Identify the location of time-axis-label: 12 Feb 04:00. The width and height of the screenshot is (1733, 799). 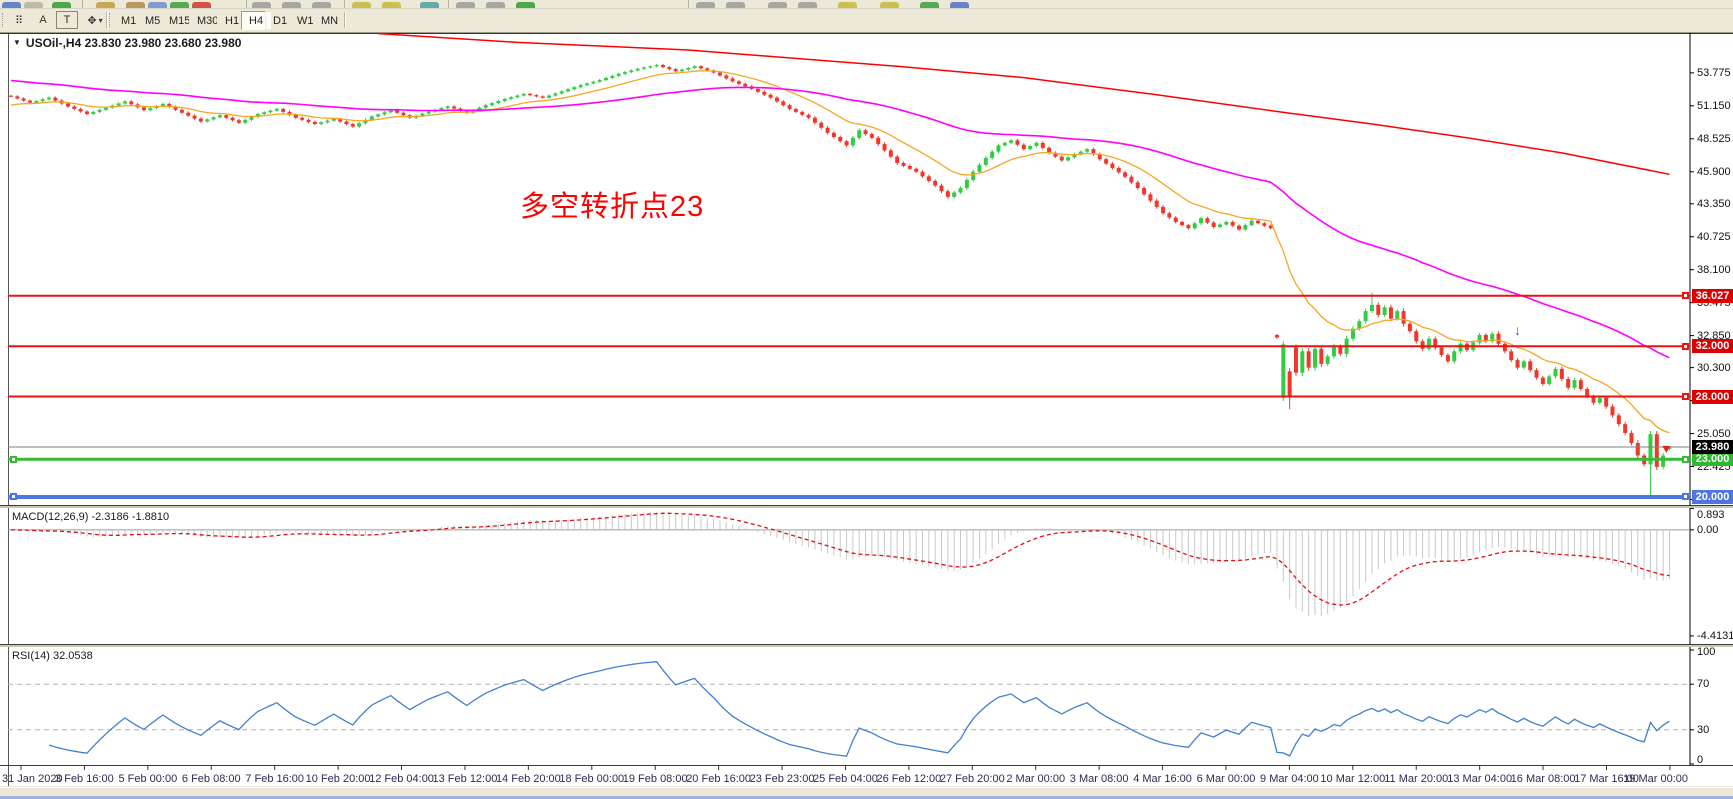
(401, 779).